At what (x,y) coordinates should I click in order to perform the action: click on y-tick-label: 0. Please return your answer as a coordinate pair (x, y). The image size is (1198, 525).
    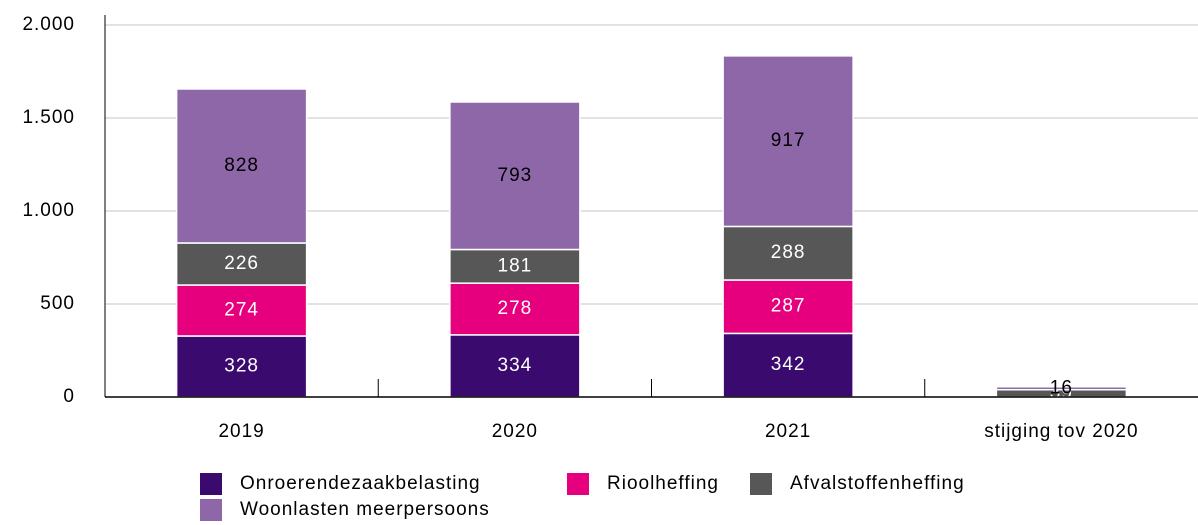
    Looking at the image, I should click on (69, 396).